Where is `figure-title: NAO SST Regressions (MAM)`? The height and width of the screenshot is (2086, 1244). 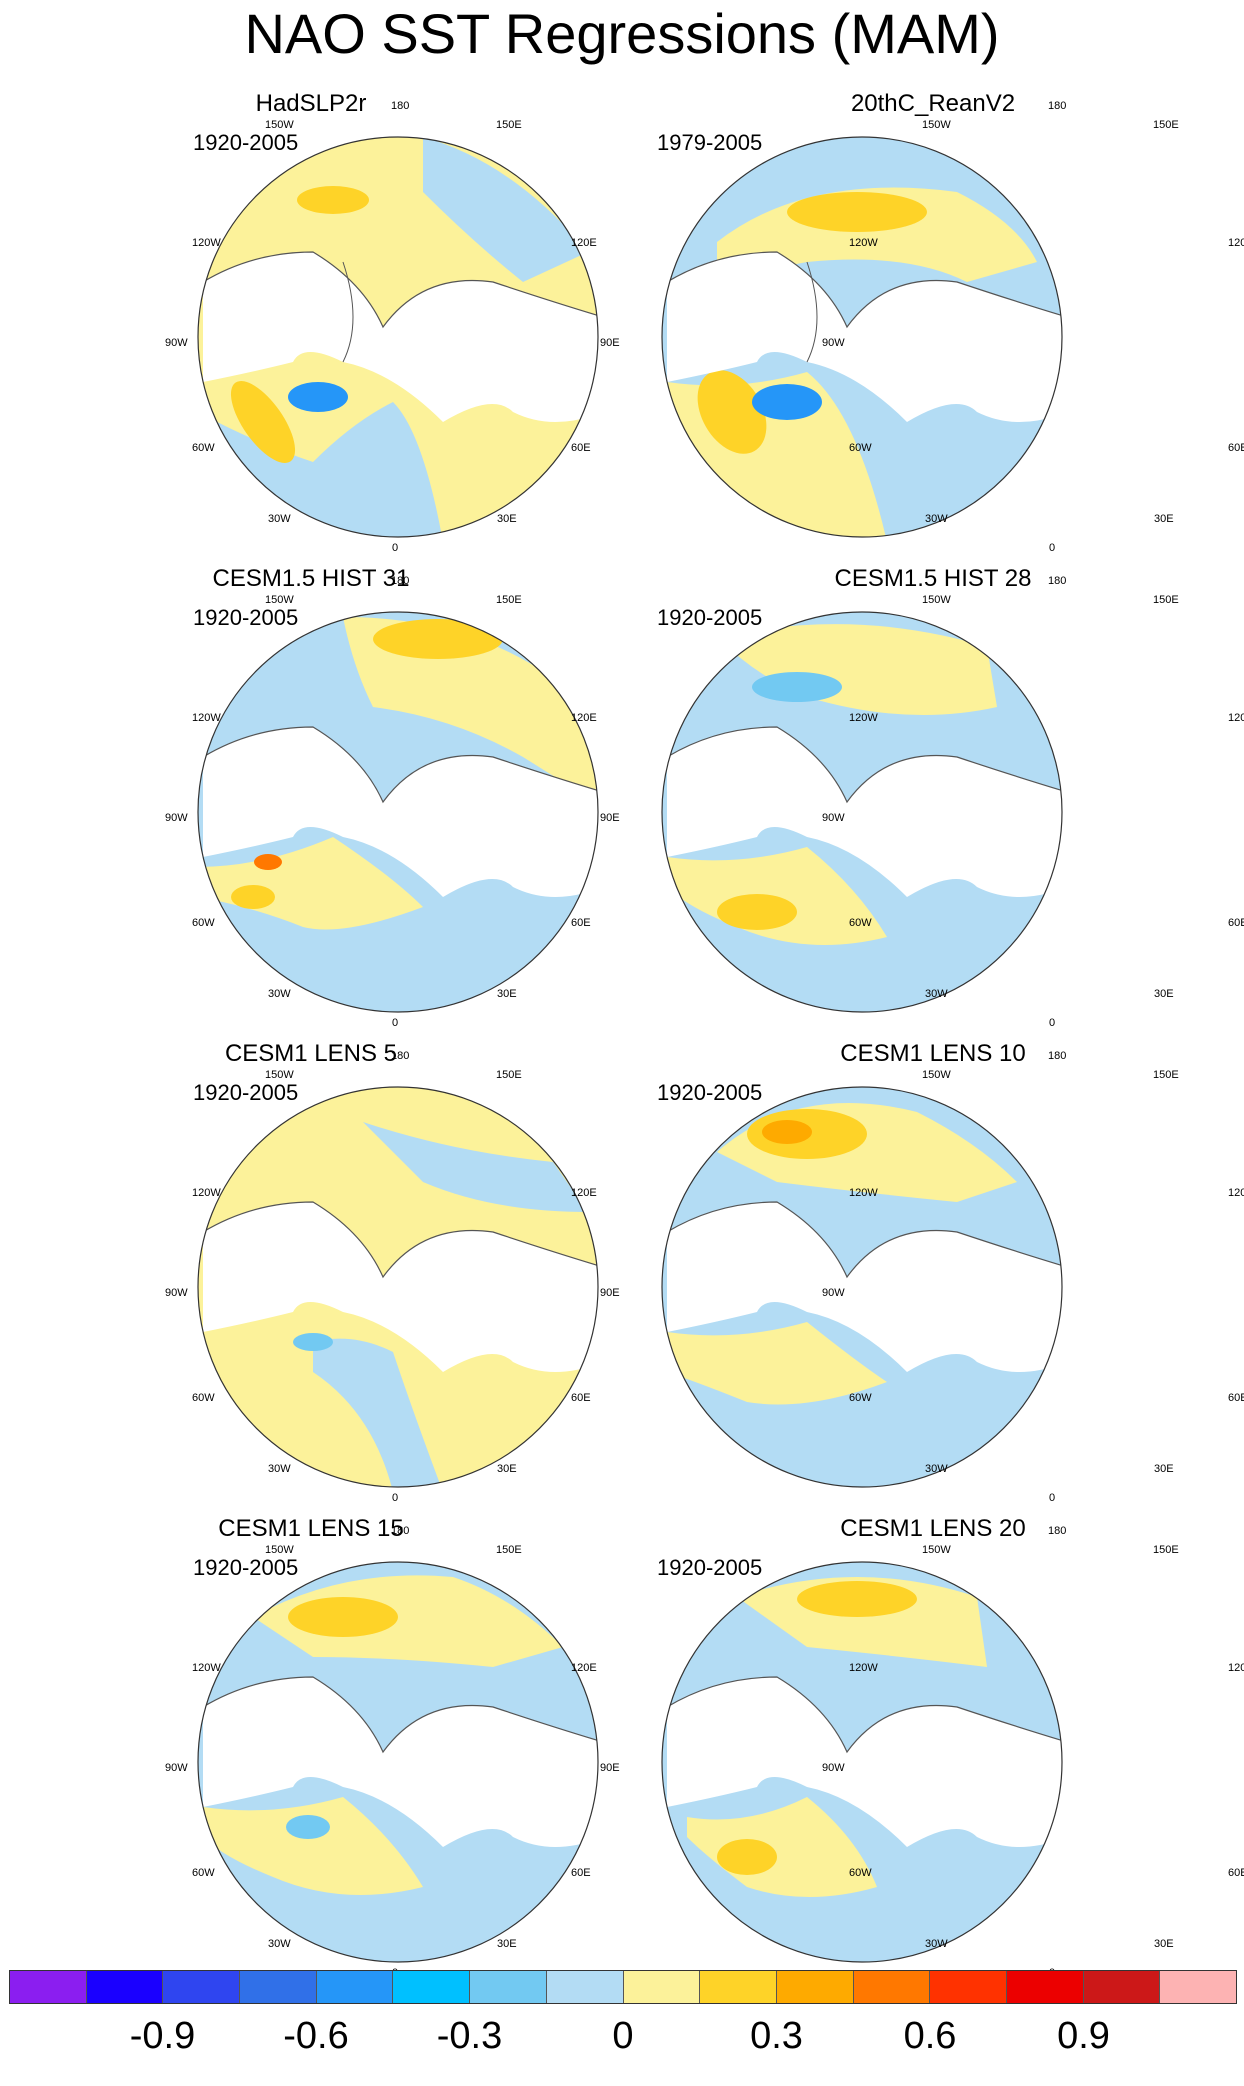
figure-title: NAO SST Regressions (MAM) is located at coordinates (622, 33).